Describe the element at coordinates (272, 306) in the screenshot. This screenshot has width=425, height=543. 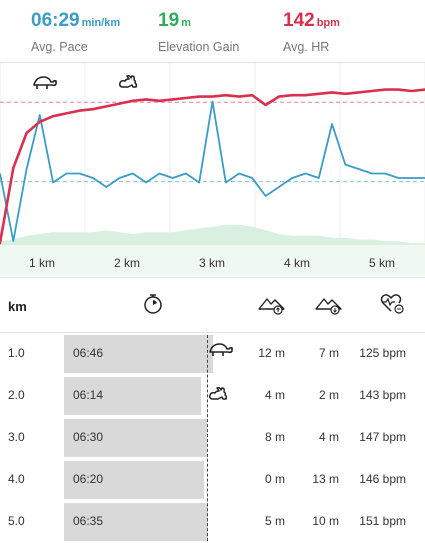
I see `elevation-gain-icon` at that location.